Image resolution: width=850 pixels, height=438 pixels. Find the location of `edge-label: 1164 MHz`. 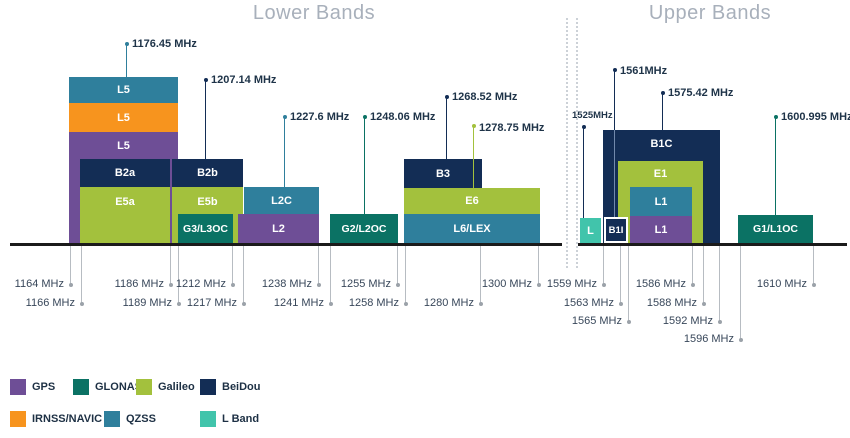

edge-label: 1164 MHz is located at coordinates (39, 284).